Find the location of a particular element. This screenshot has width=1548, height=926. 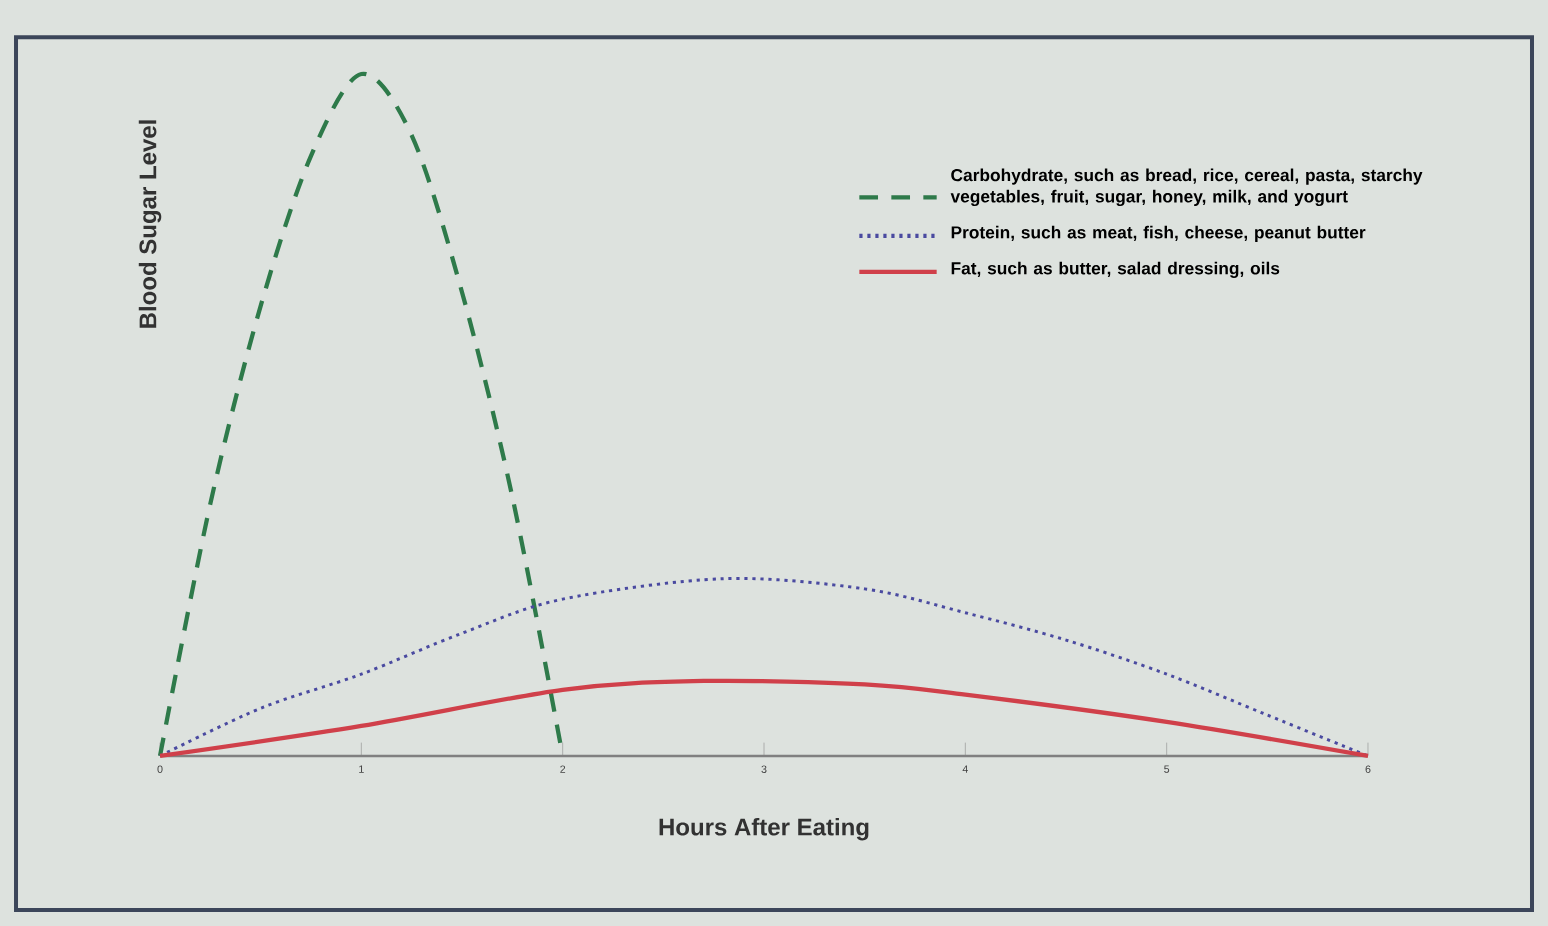

legend-label: Protein, such as meat, fish, cheese, peanut butter is located at coordinates (1158, 233).